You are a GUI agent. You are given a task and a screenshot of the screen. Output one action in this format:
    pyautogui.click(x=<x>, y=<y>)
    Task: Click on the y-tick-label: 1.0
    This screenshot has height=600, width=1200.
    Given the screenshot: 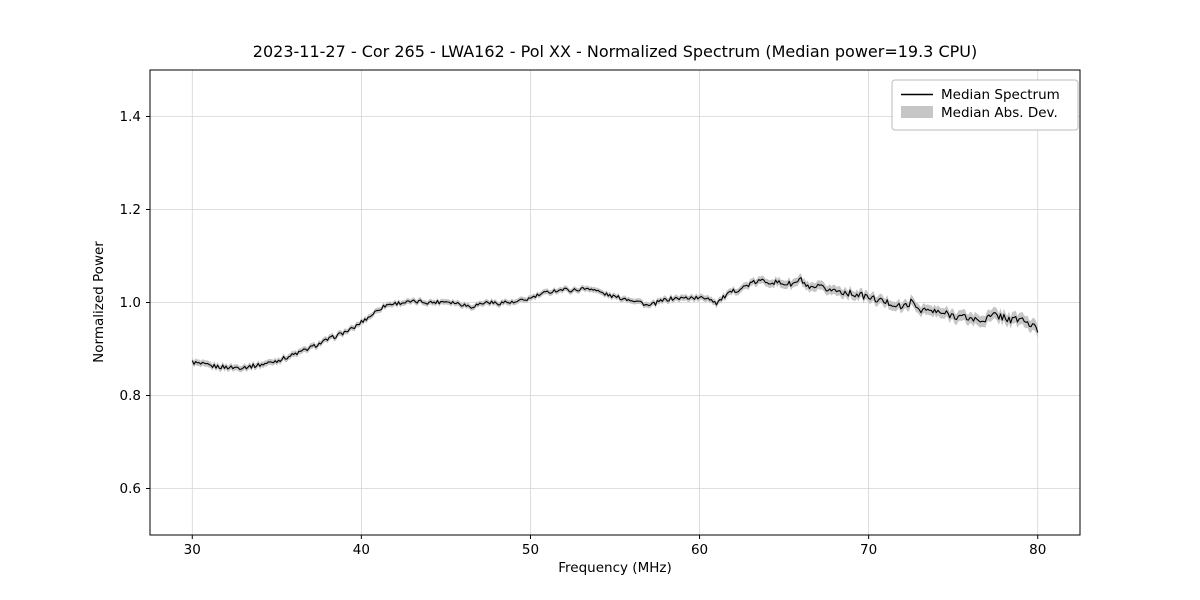 What is the action you would take?
    pyautogui.click(x=130, y=303)
    